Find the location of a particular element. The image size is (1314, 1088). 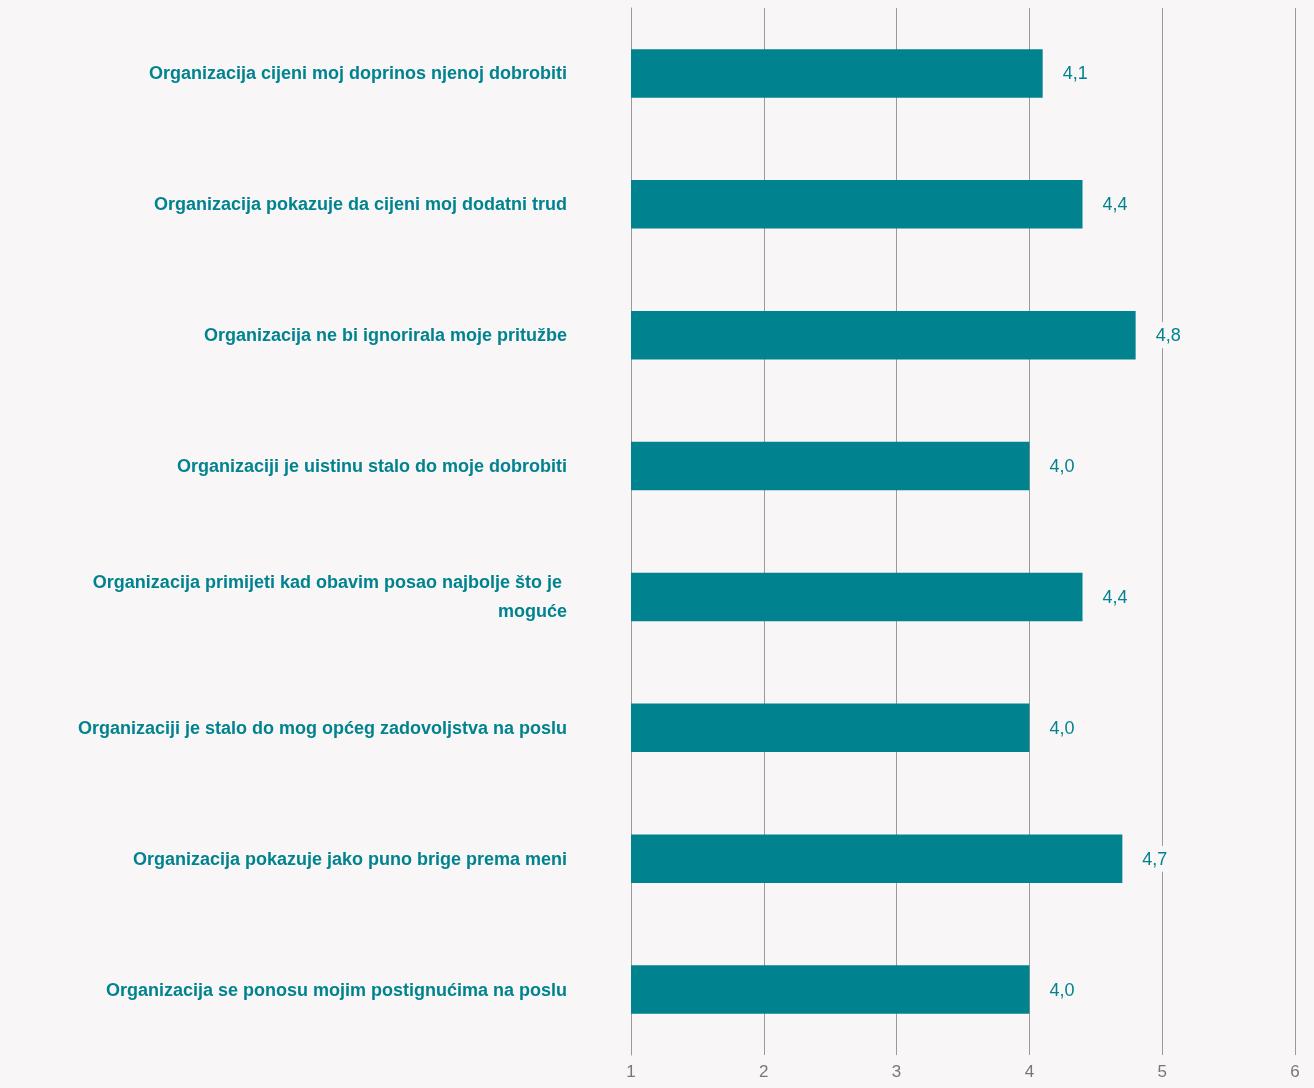

y-tick-label: Organizacija pokazuje da cijeni moj dodatni trud is located at coordinates (360, 204).